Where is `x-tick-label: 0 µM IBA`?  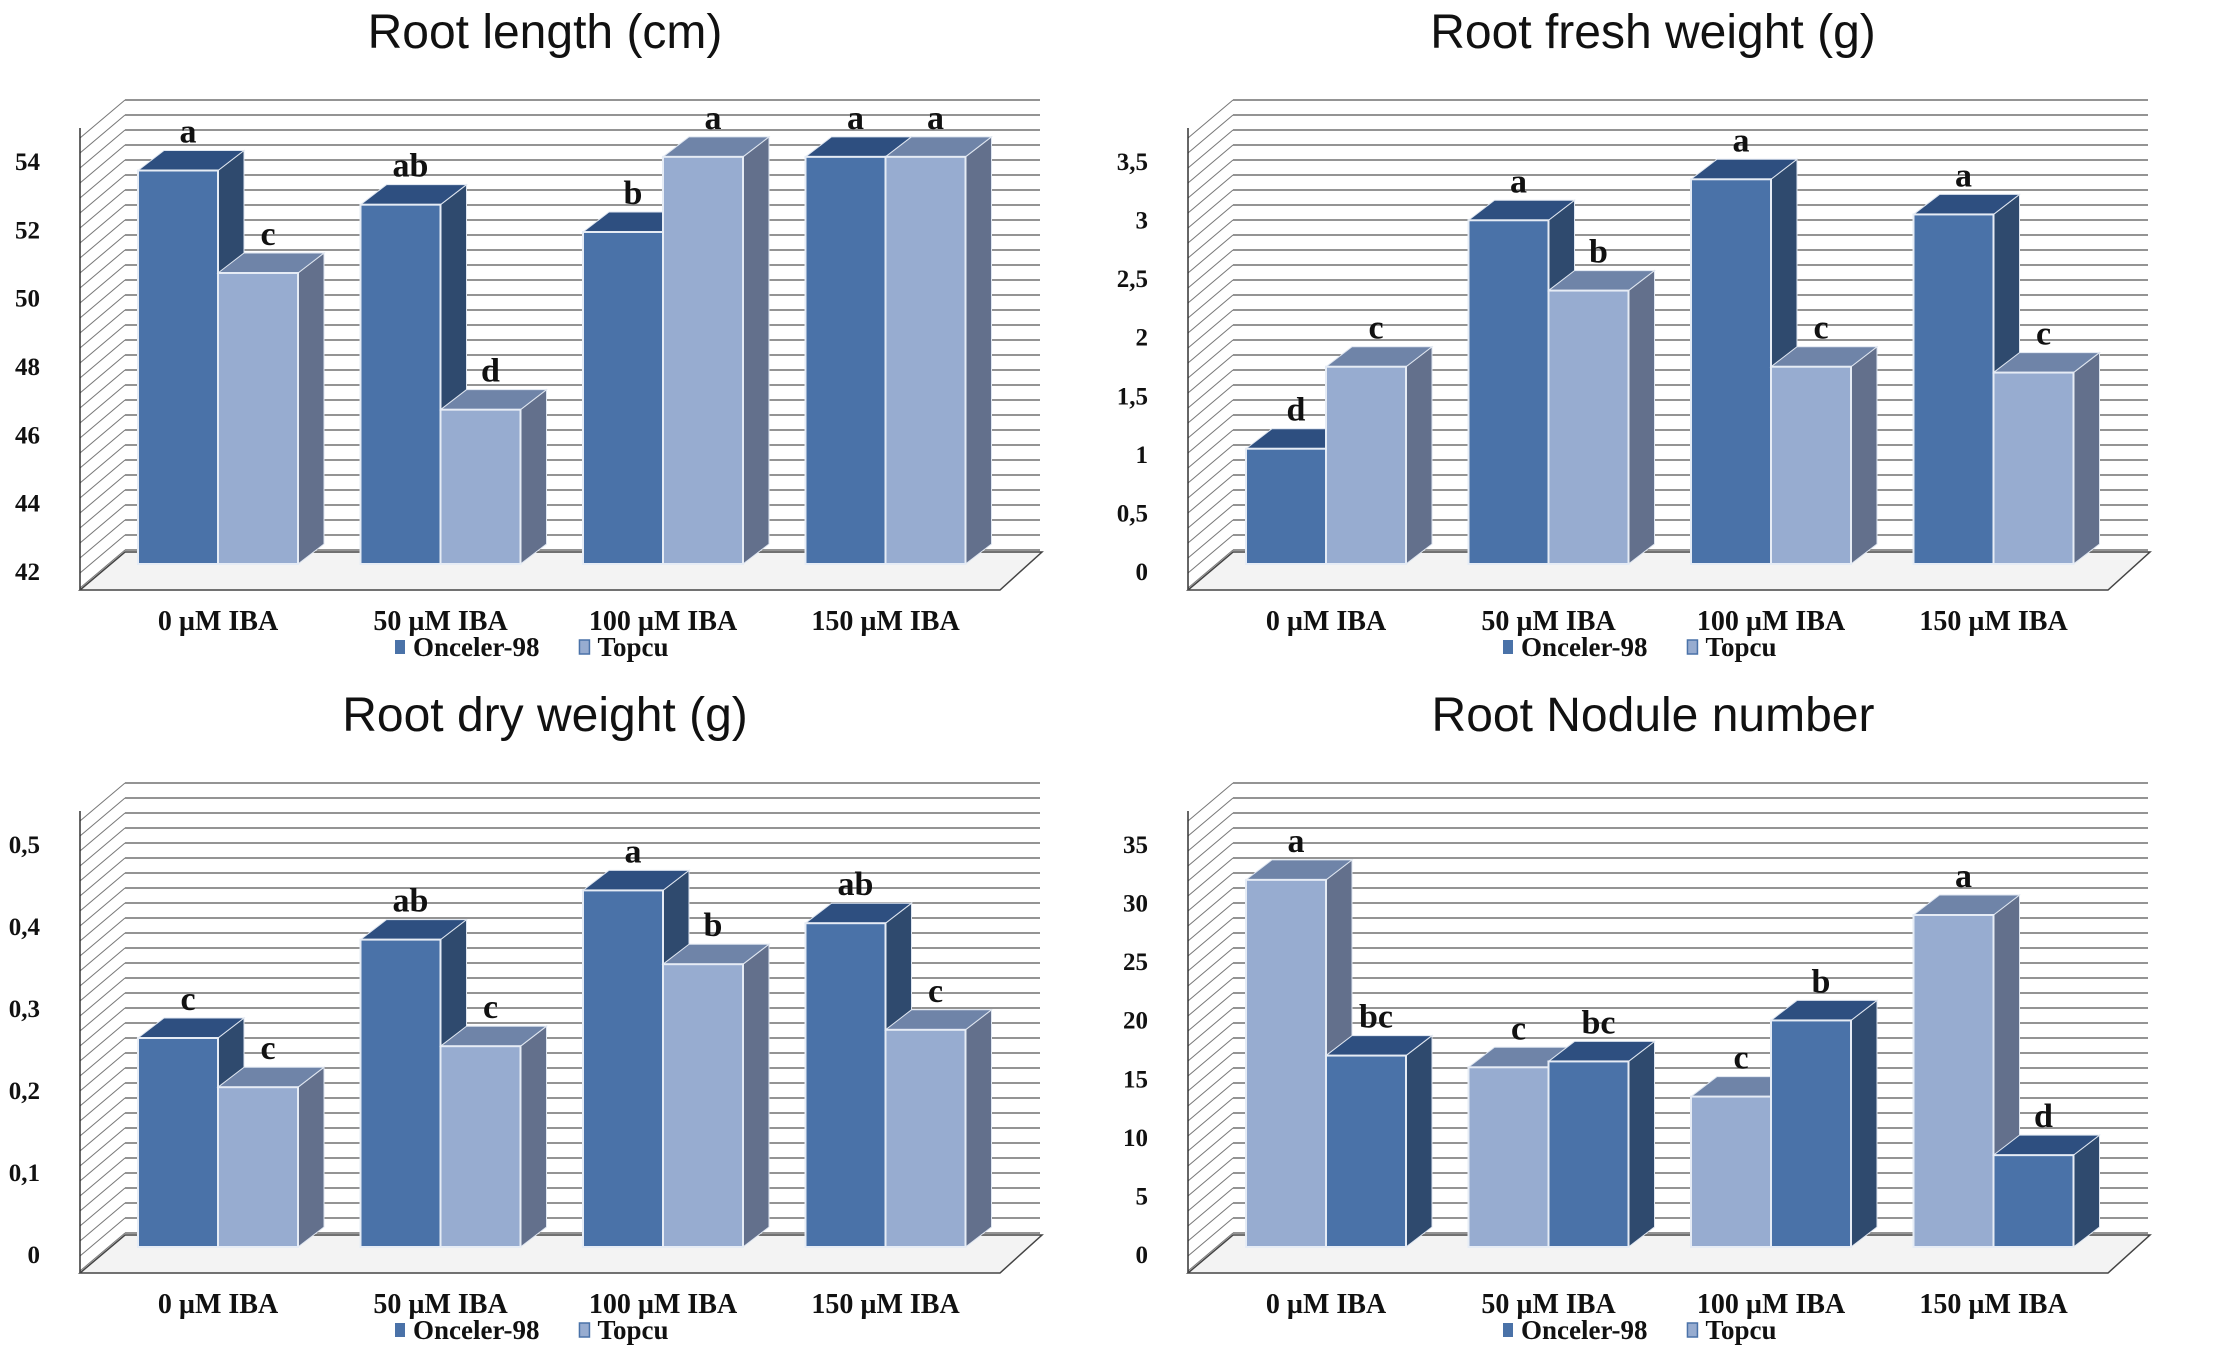 x-tick-label: 0 µM IBA is located at coordinates (218, 1304).